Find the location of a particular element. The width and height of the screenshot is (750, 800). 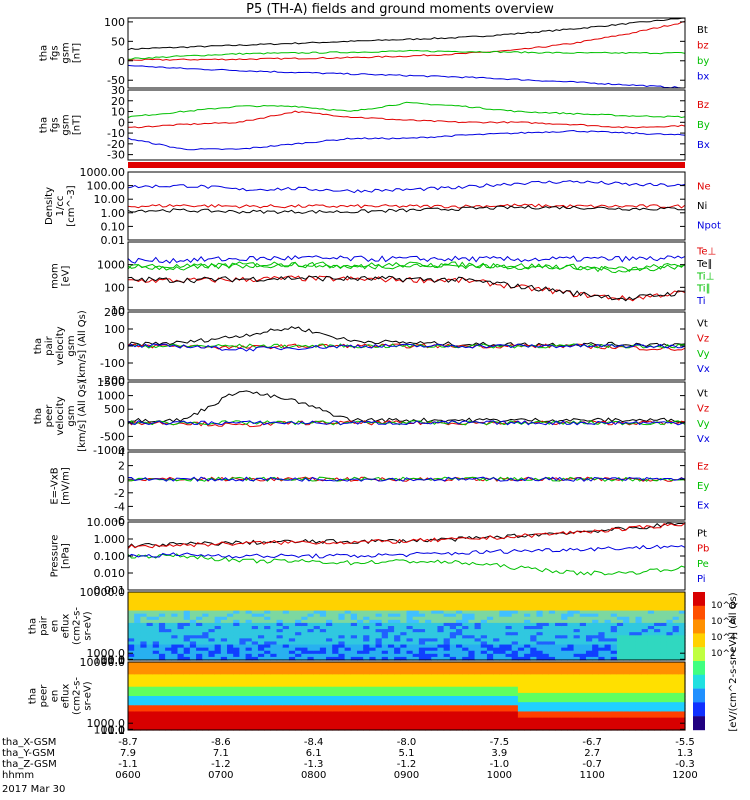

legend-entry: bx is located at coordinates (703, 77).